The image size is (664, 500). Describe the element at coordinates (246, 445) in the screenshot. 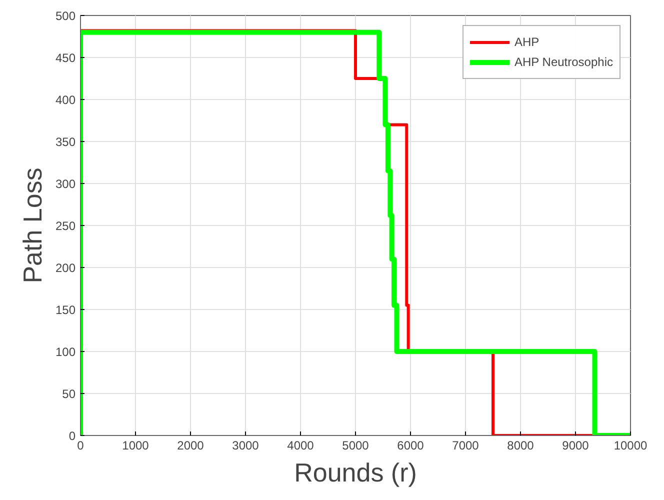

I see `x-tick-label: 3000` at that location.